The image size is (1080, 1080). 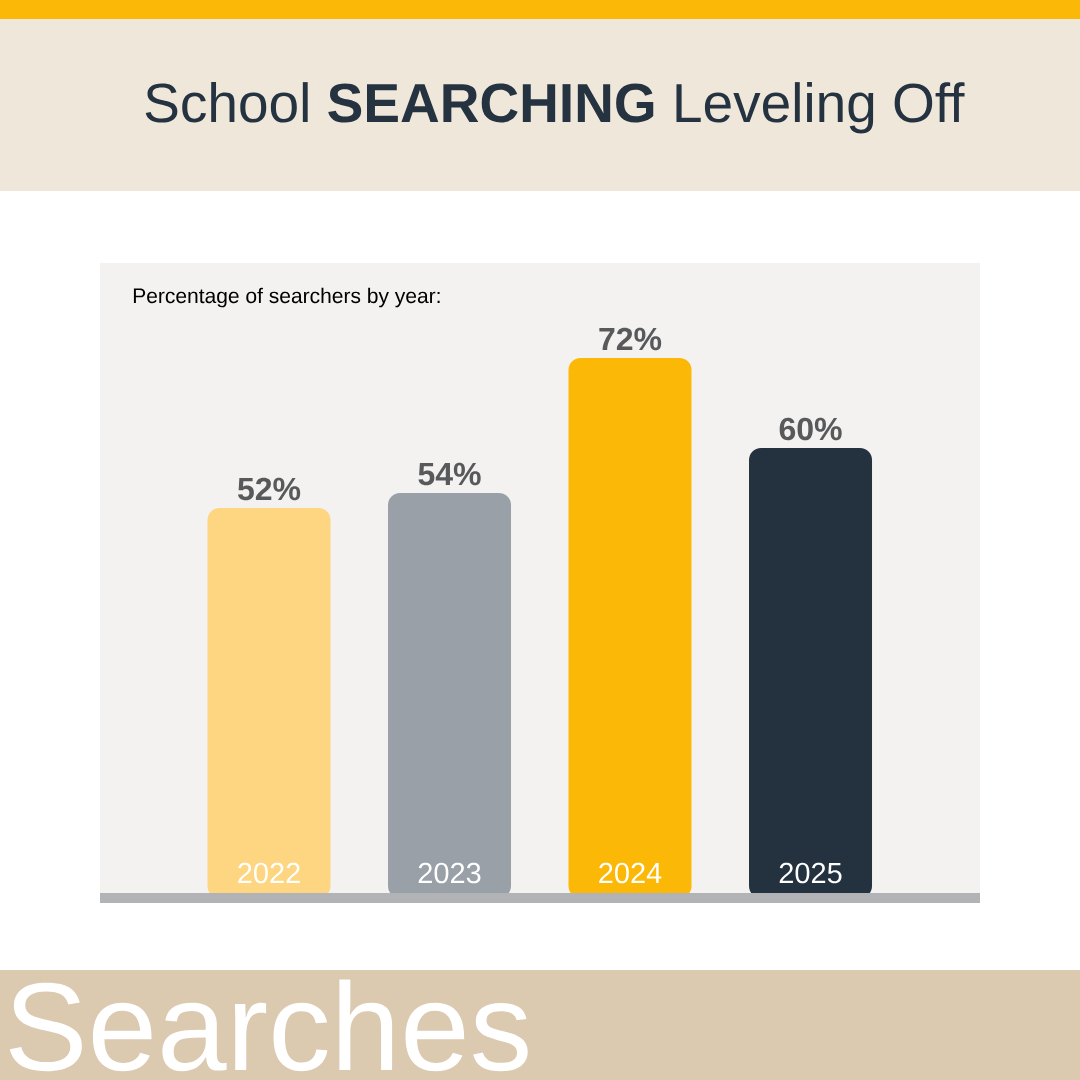 I want to click on data-label: 60%, so click(x=810, y=429).